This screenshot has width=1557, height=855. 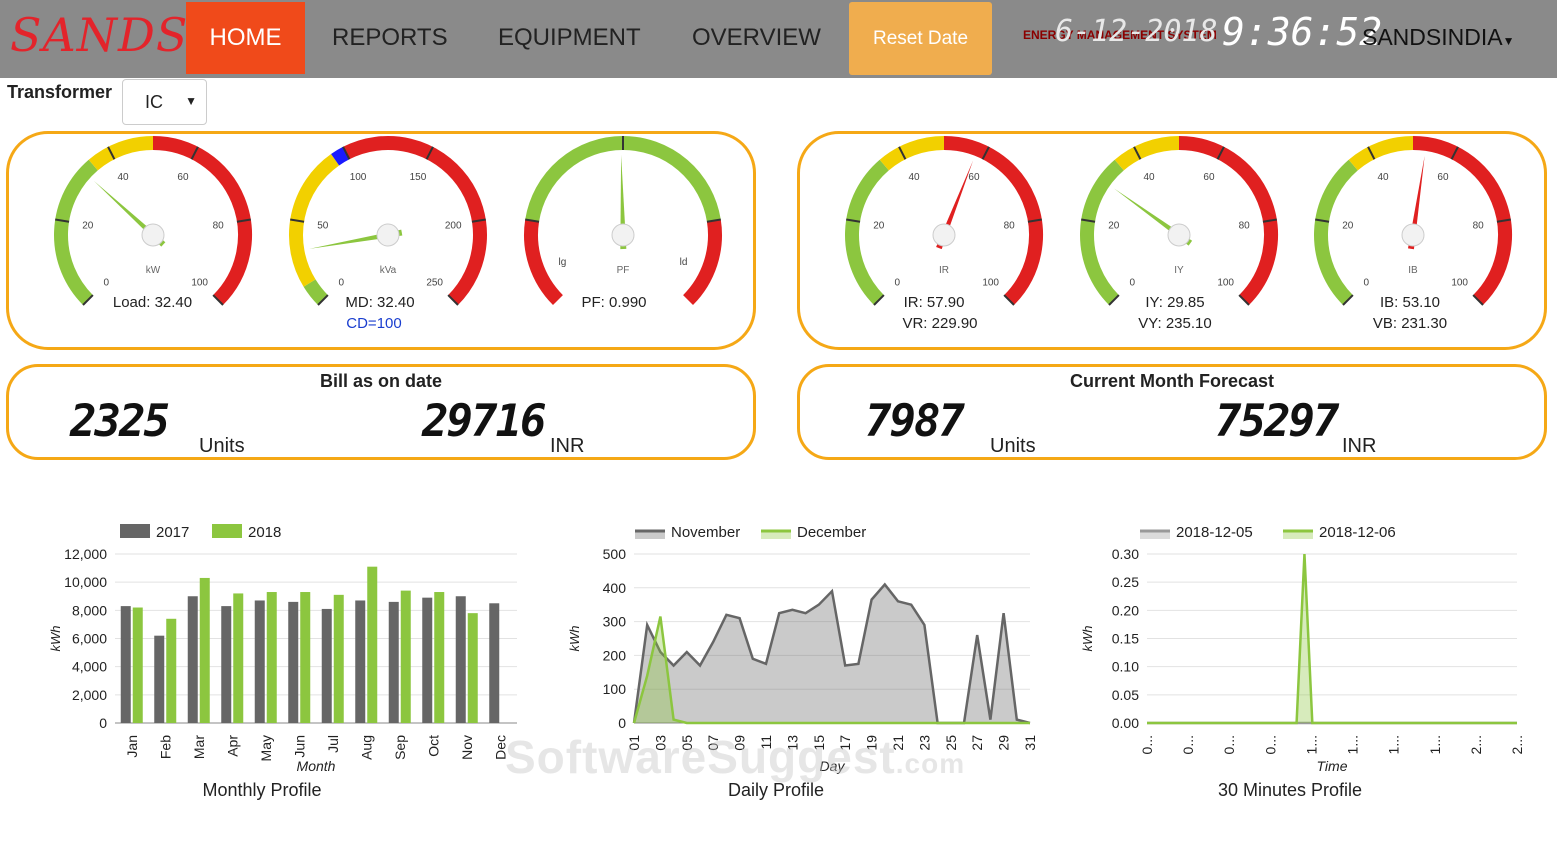 I want to click on ib-gauge: 0 20 40 60 80 100 IB, so click(x=1413, y=221).